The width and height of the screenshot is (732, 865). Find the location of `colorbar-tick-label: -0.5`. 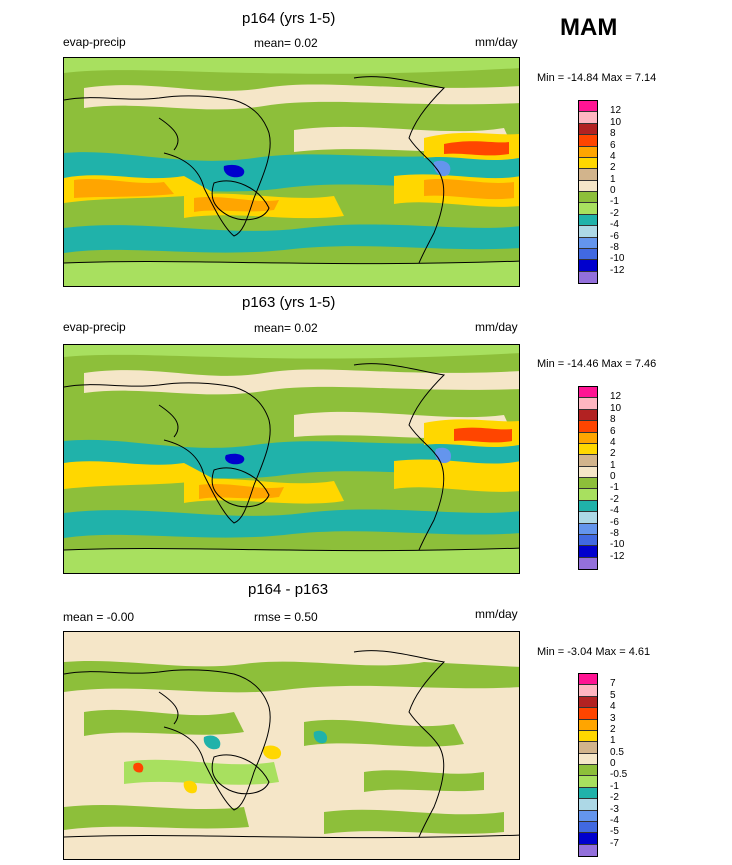

colorbar-tick-label: -0.5 is located at coordinates (619, 775).